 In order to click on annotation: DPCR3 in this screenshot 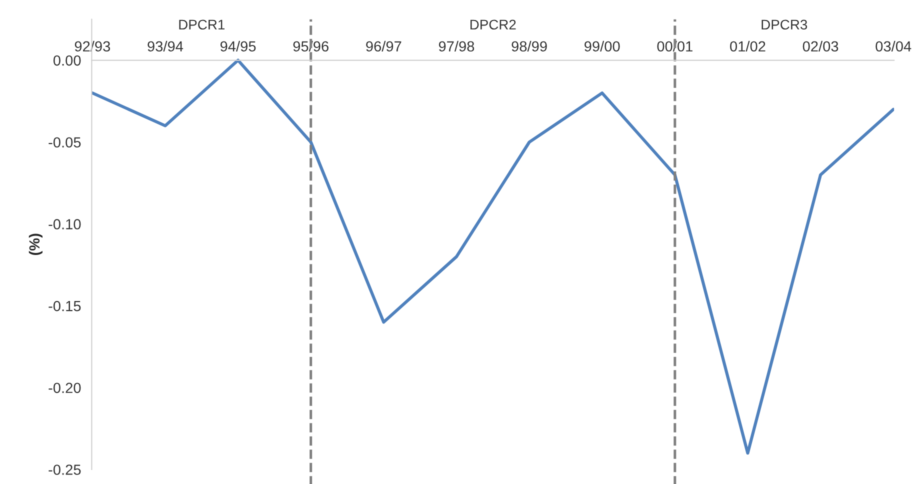, I will do `click(785, 25)`.